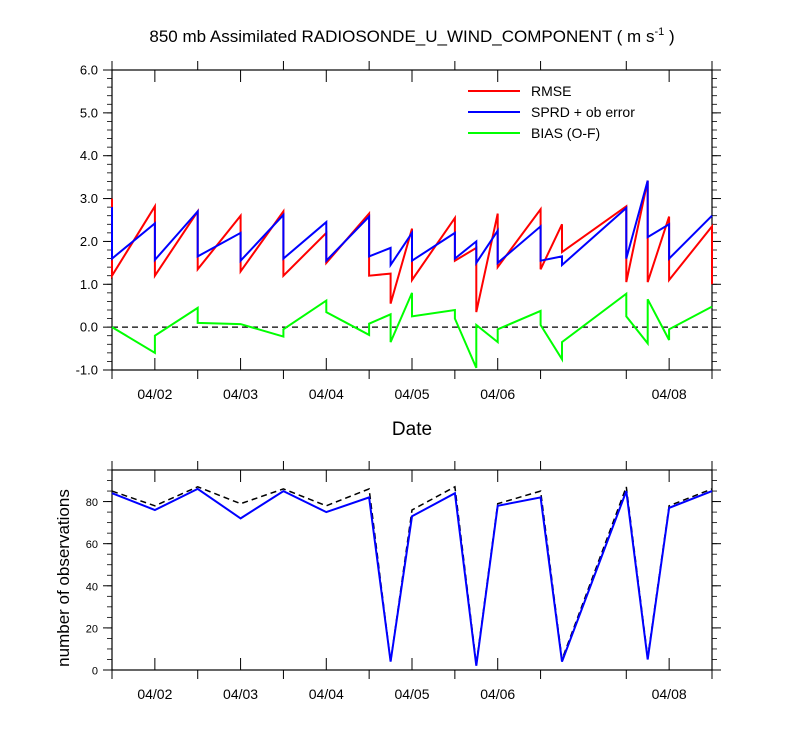  Describe the element at coordinates (92, 503) in the screenshot. I see `y-tick-label: 80` at that location.